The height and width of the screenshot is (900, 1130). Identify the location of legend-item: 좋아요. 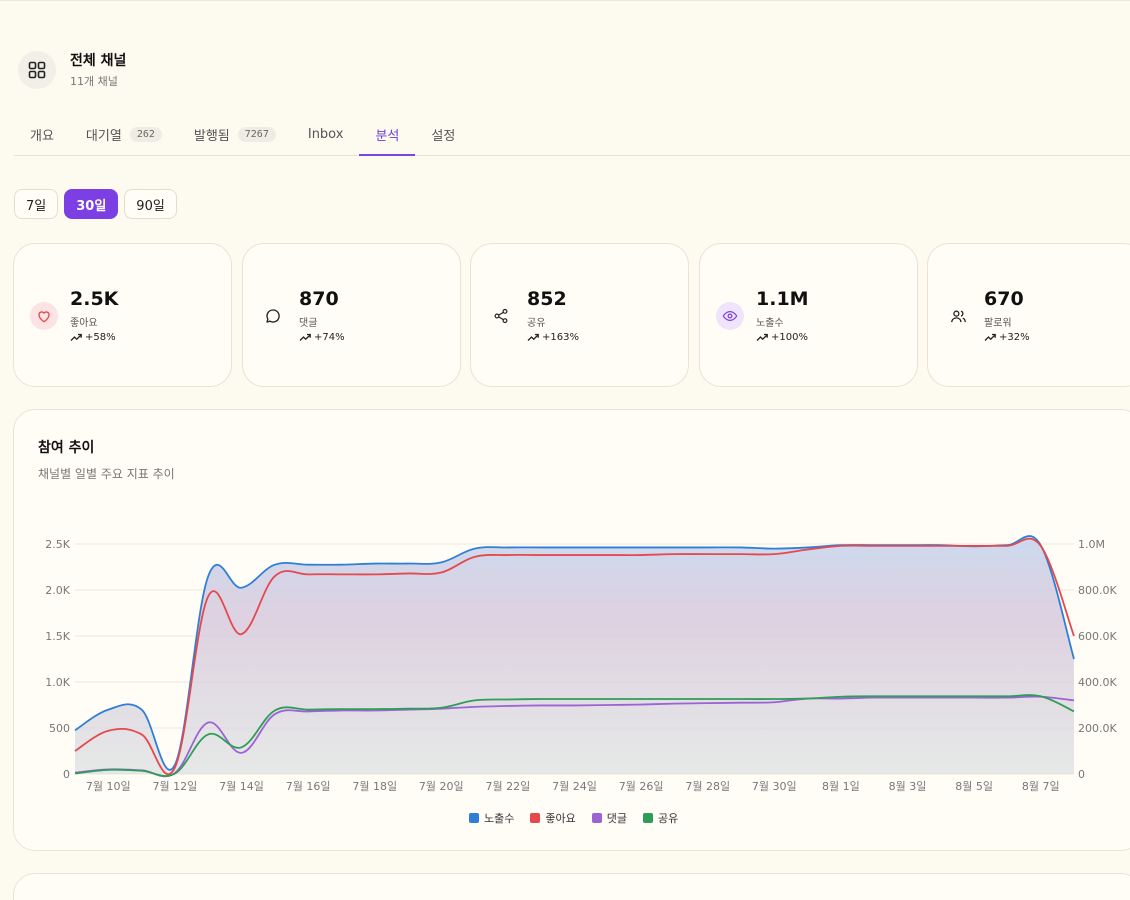
(553, 818).